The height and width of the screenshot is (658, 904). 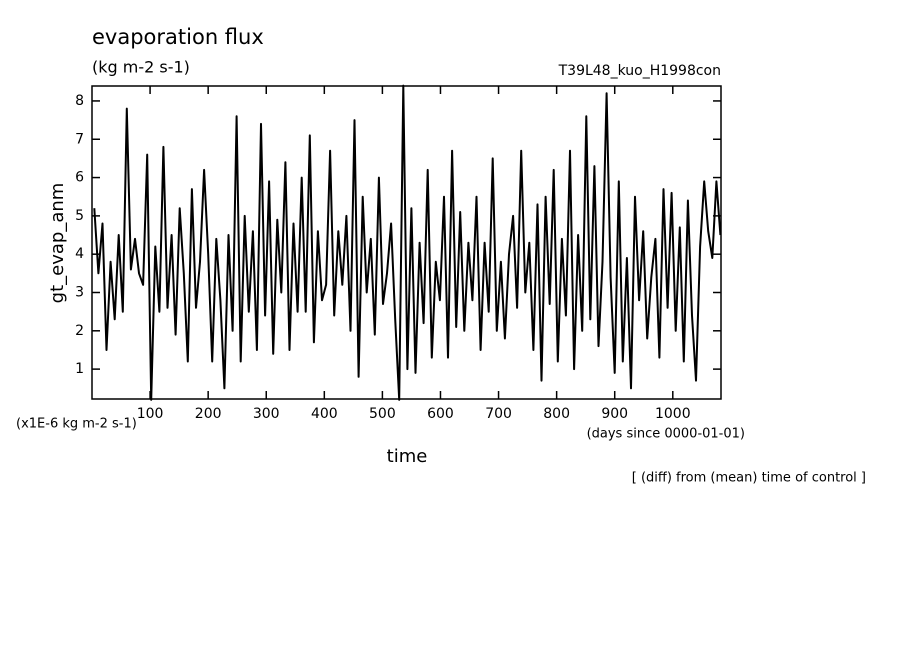 What do you see at coordinates (79, 369) in the screenshot?
I see `y-tick-label: 1` at bounding box center [79, 369].